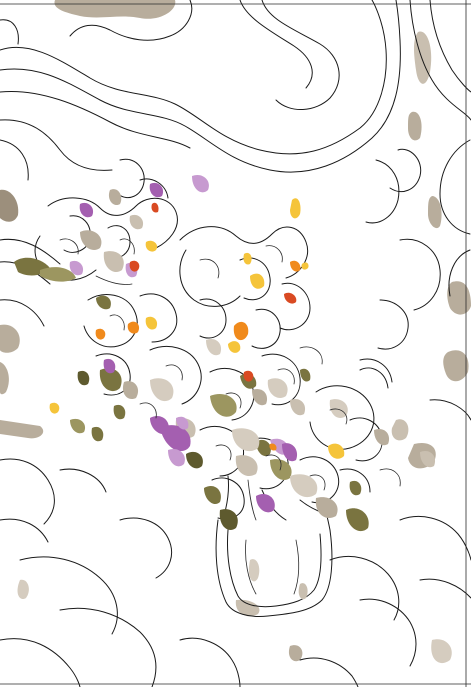  Describe the element at coordinates (274, 564) in the screenshot. I see `glass-vase` at that location.